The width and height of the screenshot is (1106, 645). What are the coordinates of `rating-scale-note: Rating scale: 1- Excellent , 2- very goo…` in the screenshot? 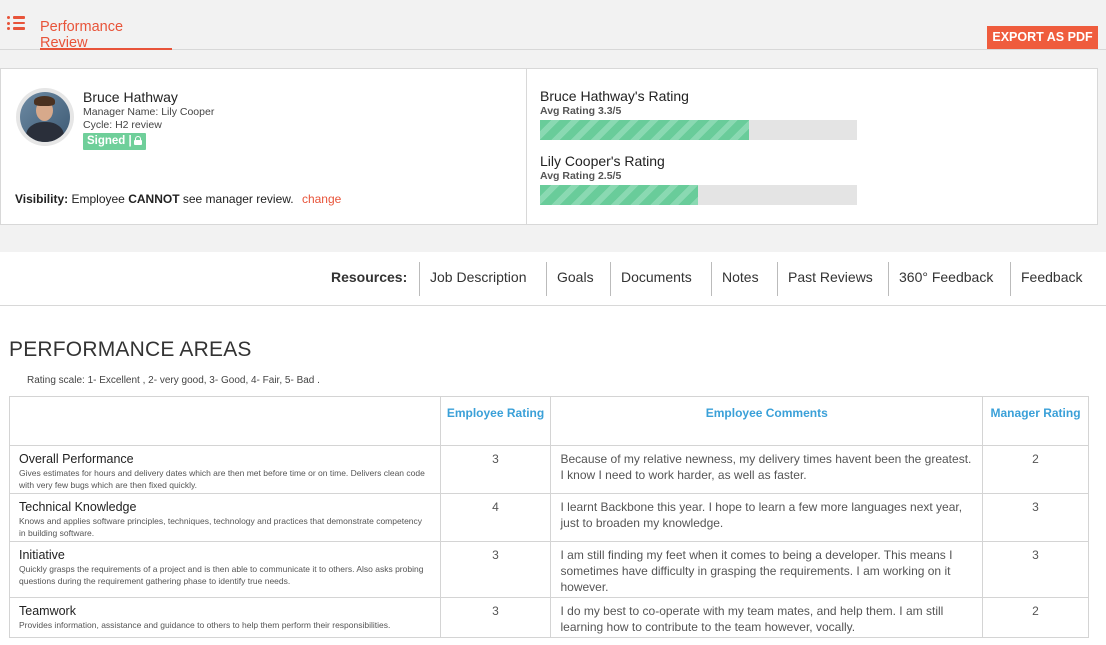 It's located at (173, 380).